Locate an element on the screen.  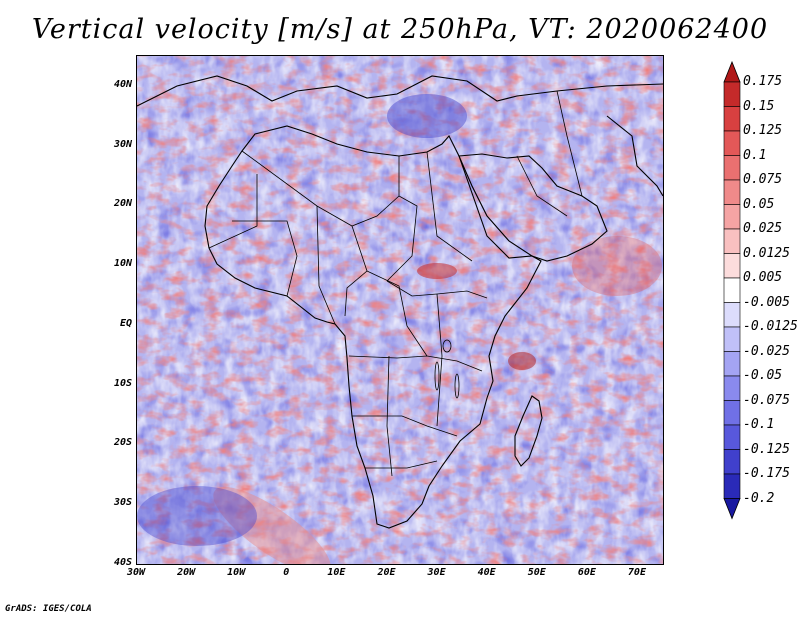
colorbar-tick-label: 0.075 is located at coordinates (763, 179).